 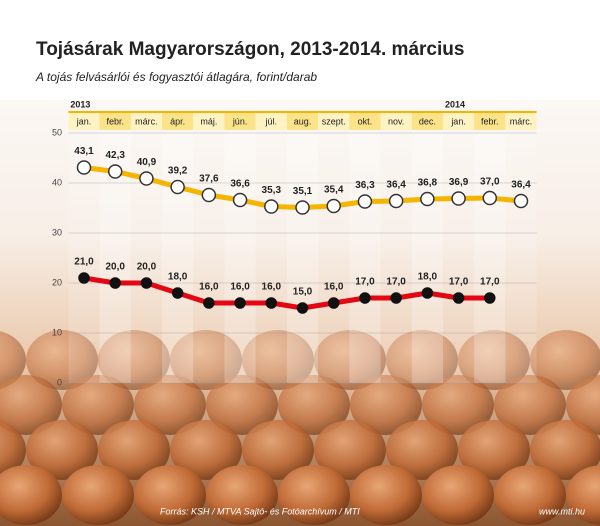 I want to click on year-label: 2014, so click(x=455, y=104).